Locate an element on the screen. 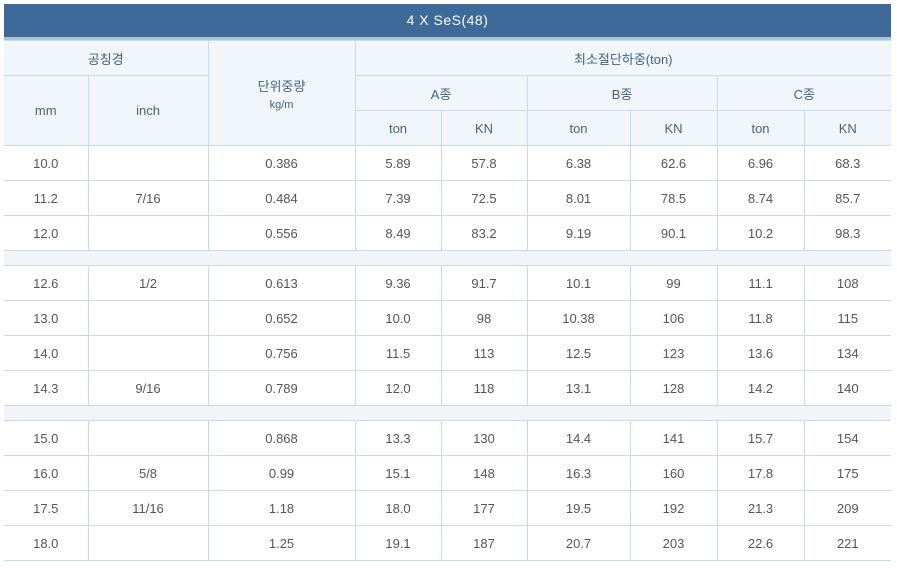 The height and width of the screenshot is (568, 897). cell-c-ton: 11.8 is located at coordinates (760, 318).